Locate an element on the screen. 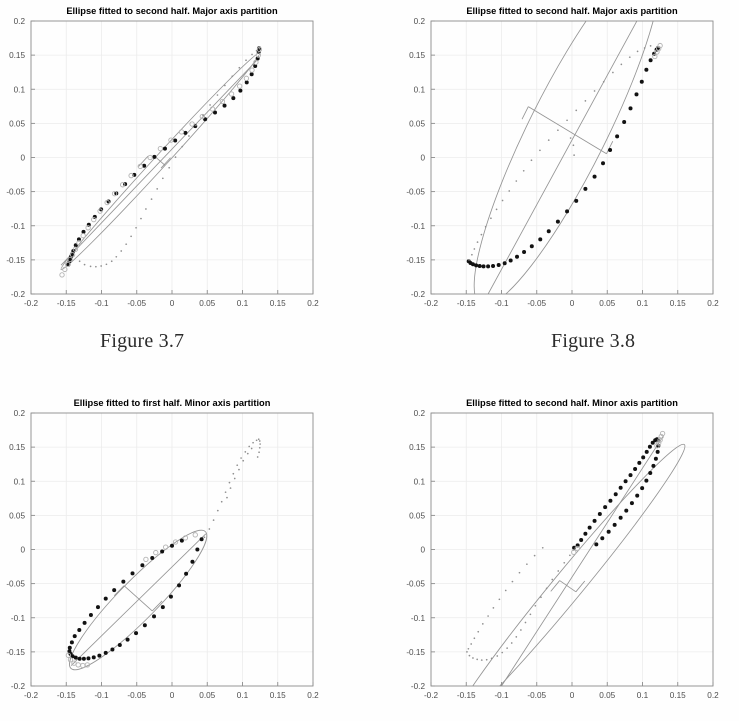 Image resolution: width=739 pixels, height=721 pixels. y-axis-tick-label: 0.15 is located at coordinates (17, 447).